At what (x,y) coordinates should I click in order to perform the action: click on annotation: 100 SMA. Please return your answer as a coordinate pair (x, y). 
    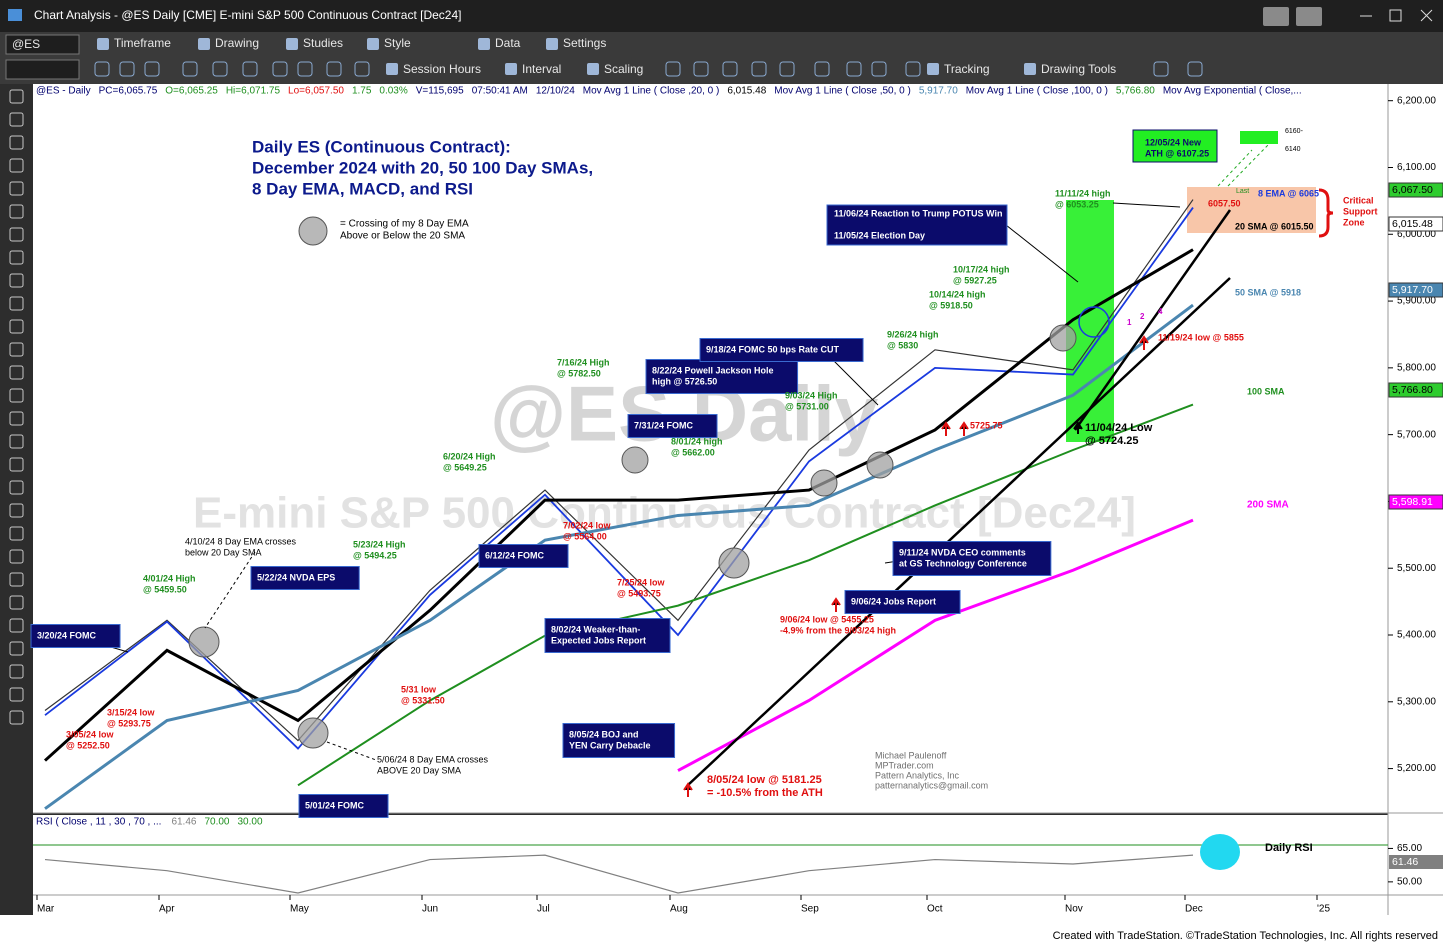
    Looking at the image, I should click on (1266, 391).